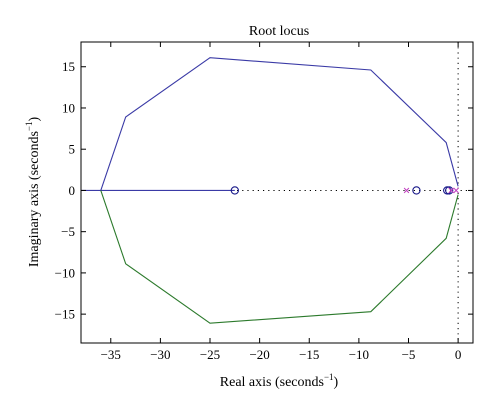 This screenshot has height=411, width=500. I want to click on y-tick-label: 10, so click(68, 107).